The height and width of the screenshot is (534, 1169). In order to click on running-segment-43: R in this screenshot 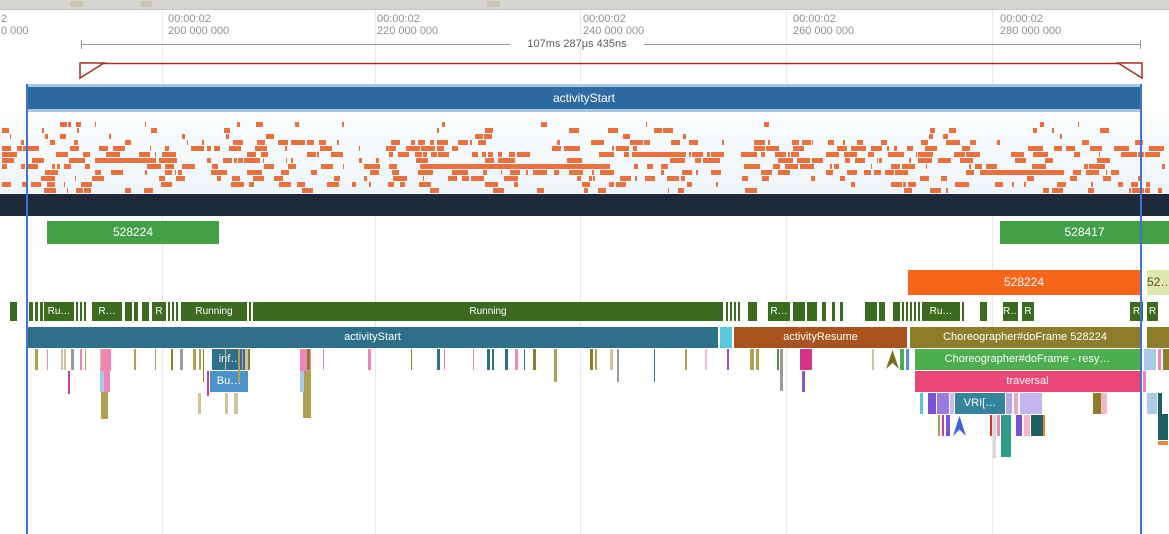, I will do `click(1136, 311)`.